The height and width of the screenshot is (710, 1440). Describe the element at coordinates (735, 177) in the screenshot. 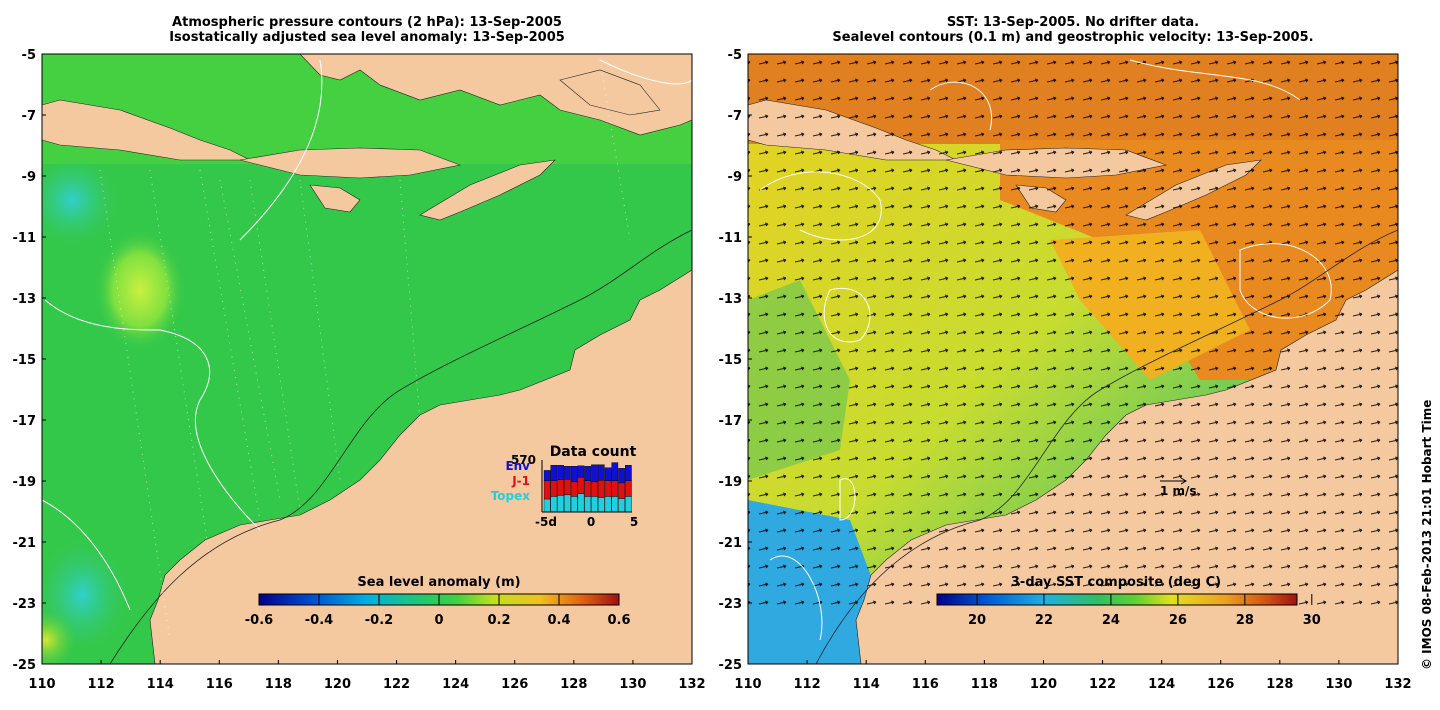

I see `right-lat-tick-label: -9` at that location.